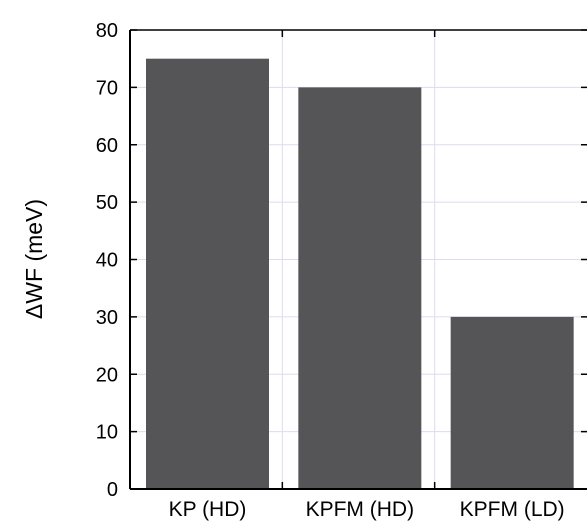  What do you see at coordinates (360, 509) in the screenshot?
I see `x-category-label-2: KPFM (HD)` at bounding box center [360, 509].